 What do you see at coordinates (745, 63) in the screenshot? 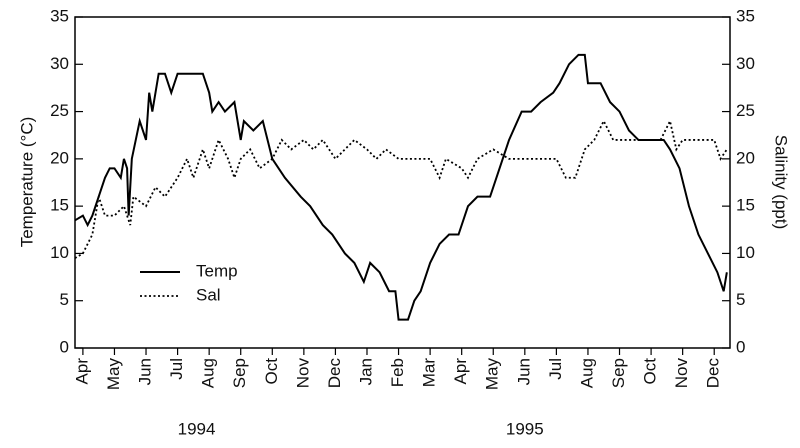
I see `y2-tick-label: 30` at bounding box center [745, 63].